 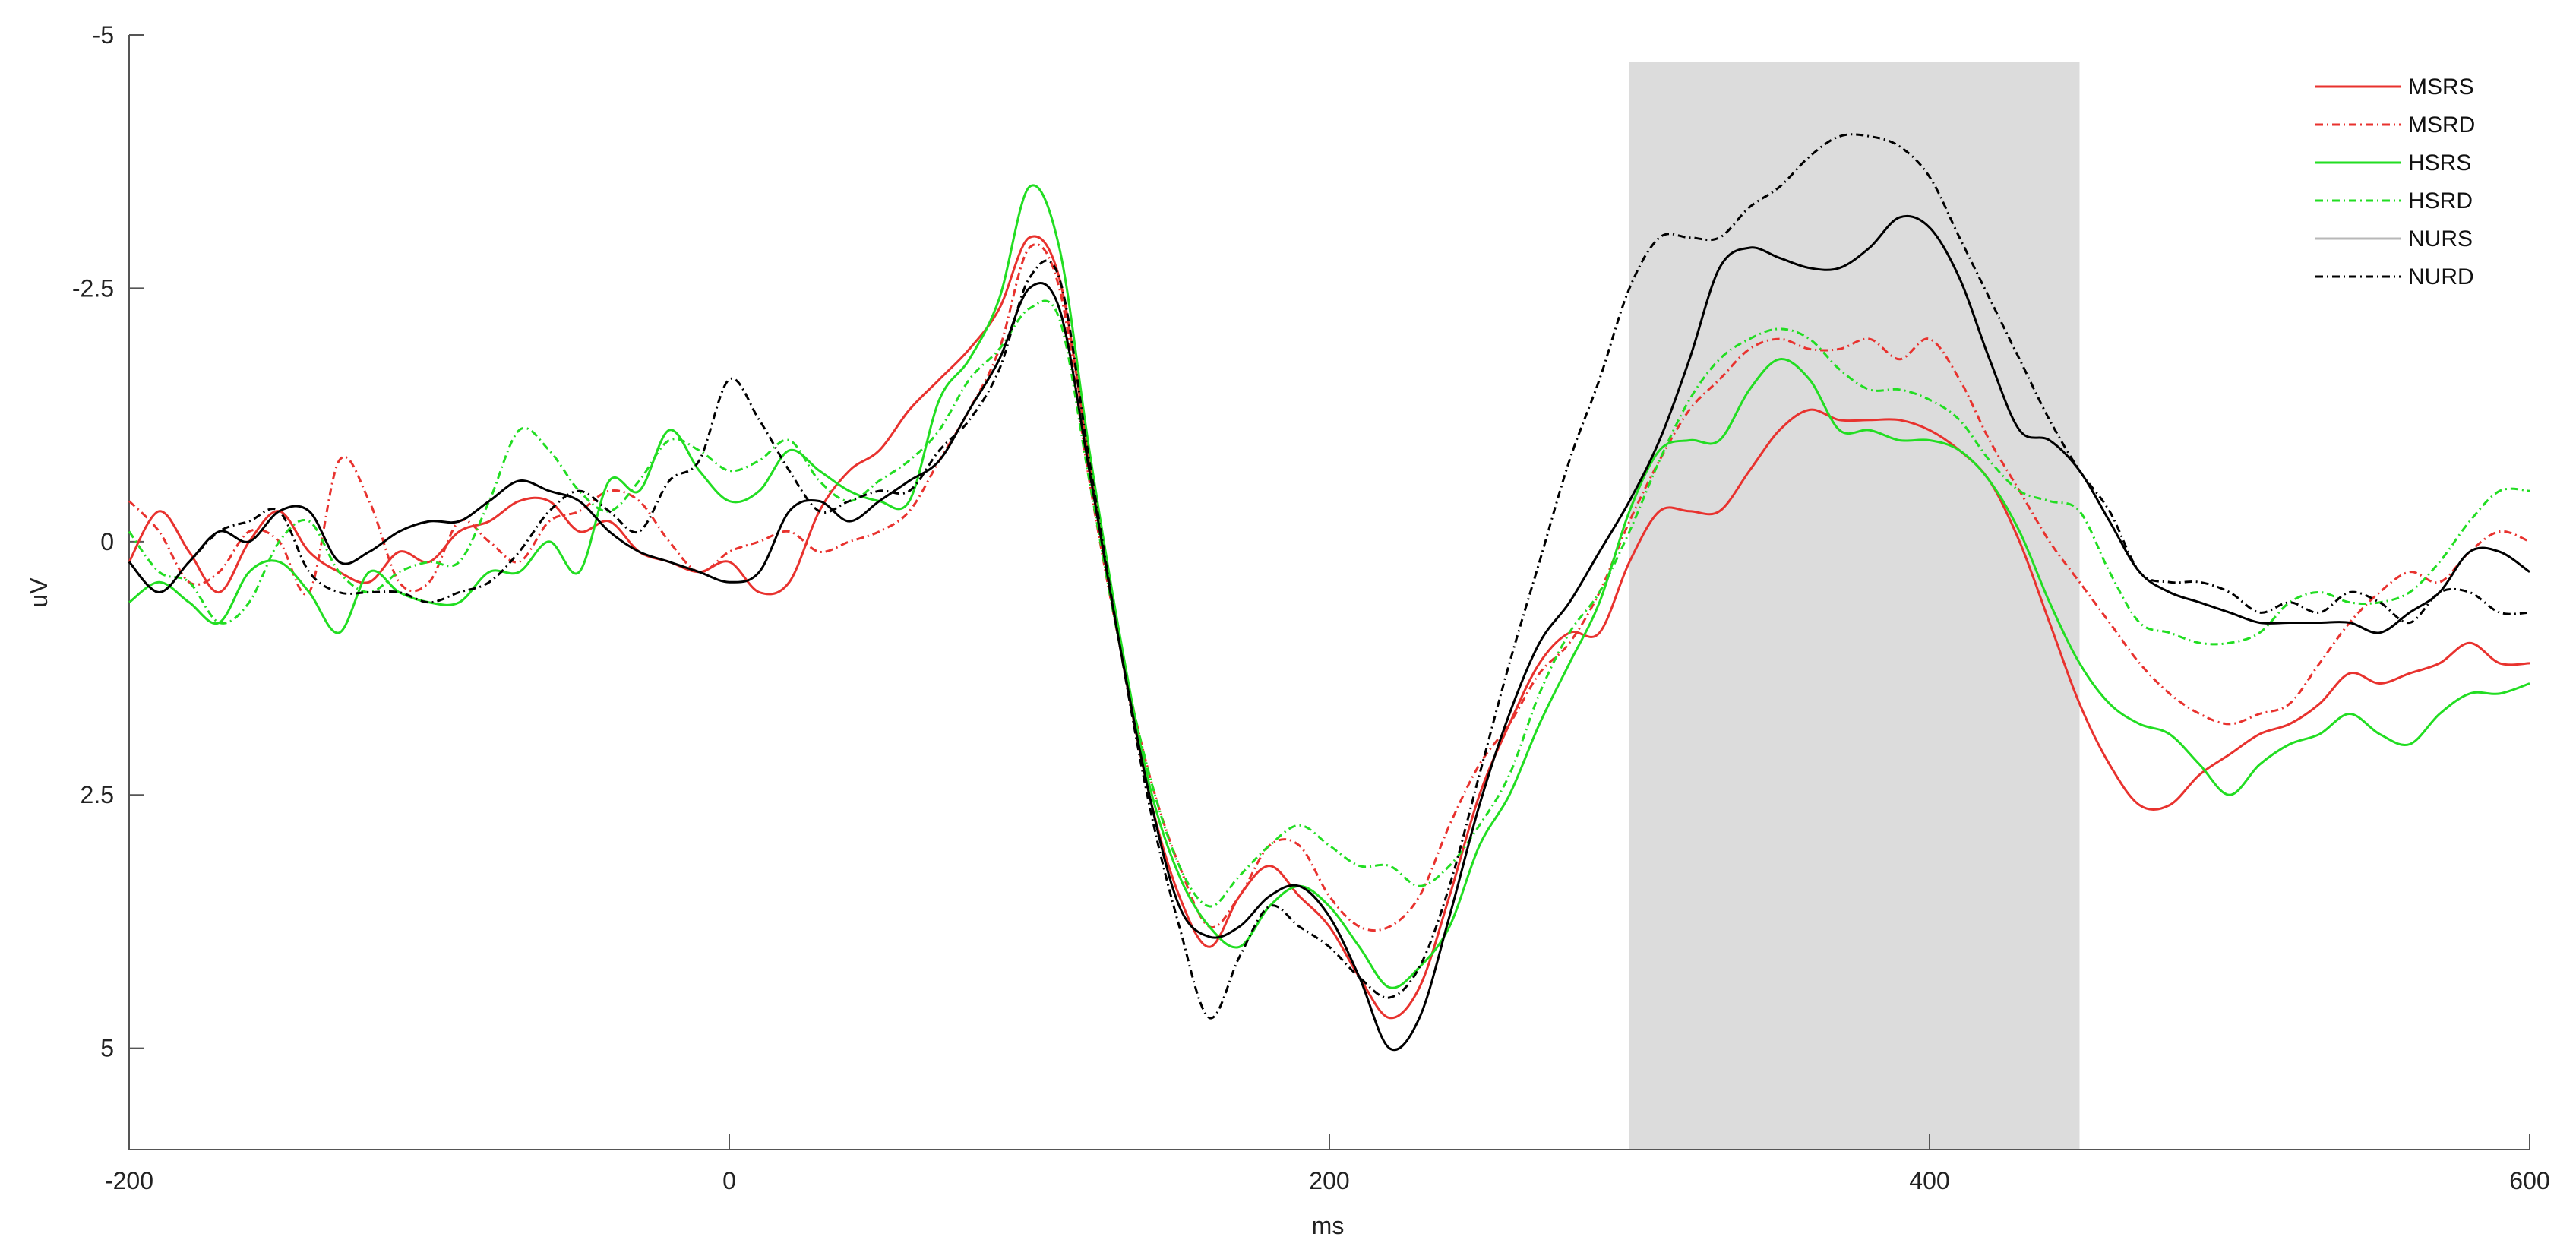 What do you see at coordinates (103, 35) in the screenshot?
I see `y-tick-label: -5` at bounding box center [103, 35].